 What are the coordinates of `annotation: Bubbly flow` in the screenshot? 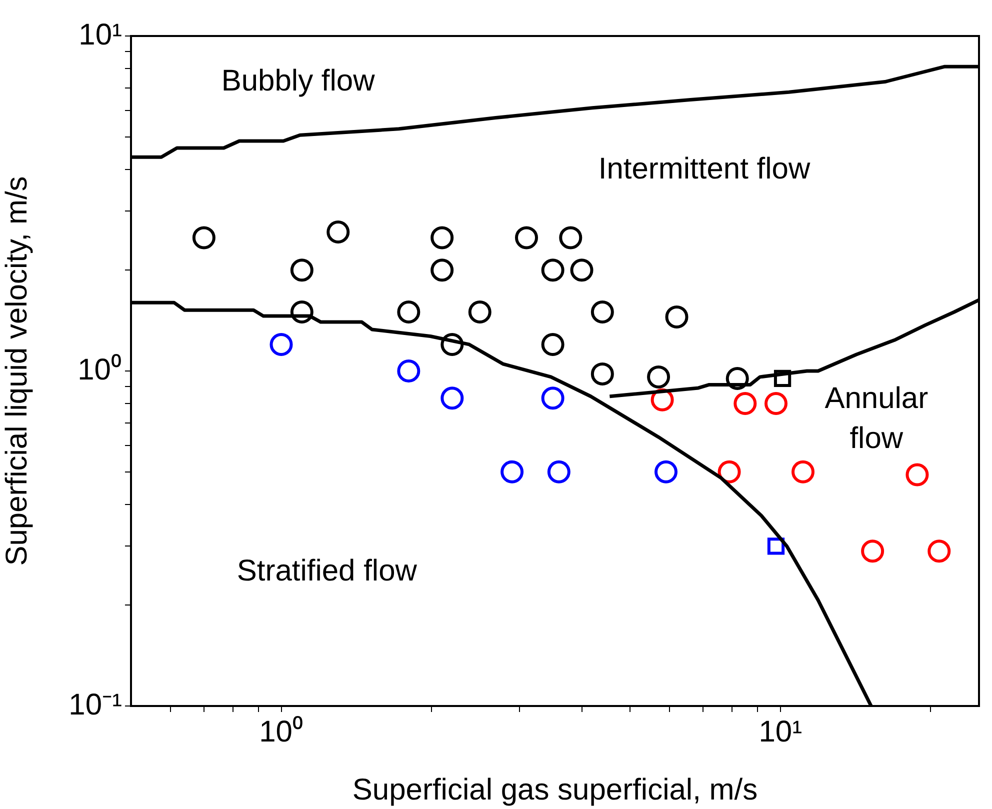 It's located at (298, 81).